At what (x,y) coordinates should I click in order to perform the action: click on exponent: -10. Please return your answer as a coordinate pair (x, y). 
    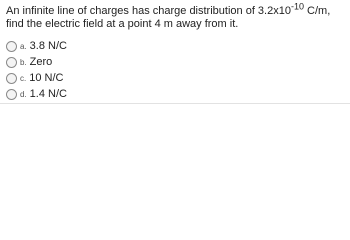
    Looking at the image, I should click on (297, 6).